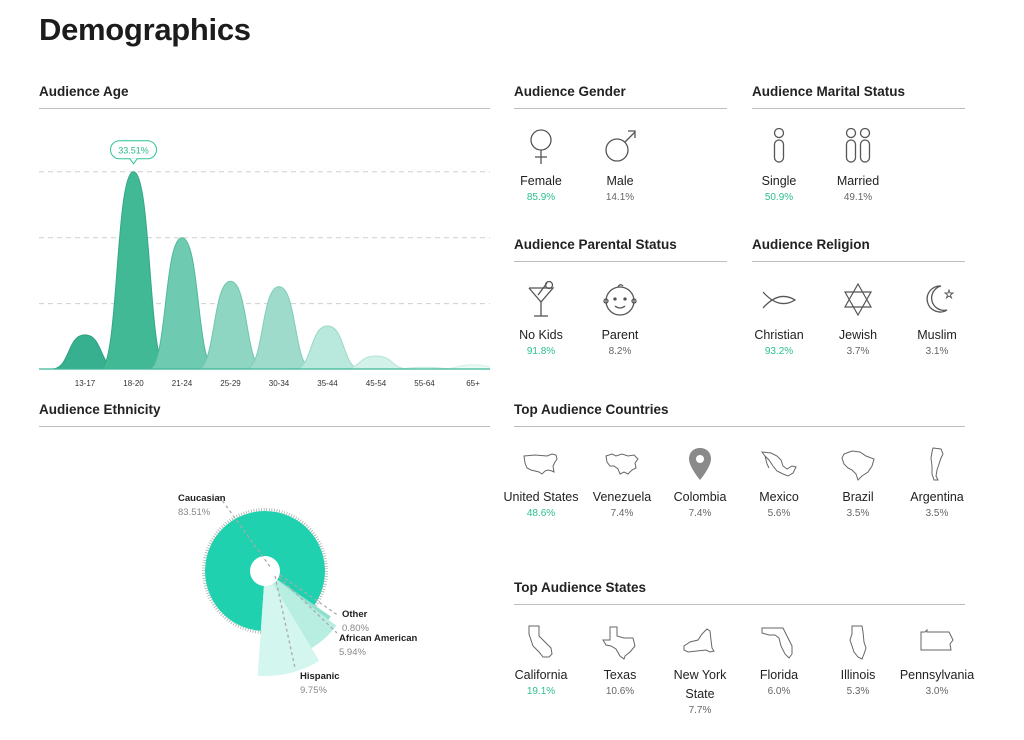 The image size is (1024, 740). What do you see at coordinates (858, 465) in the screenshot?
I see `brazil-map-icon` at bounding box center [858, 465].